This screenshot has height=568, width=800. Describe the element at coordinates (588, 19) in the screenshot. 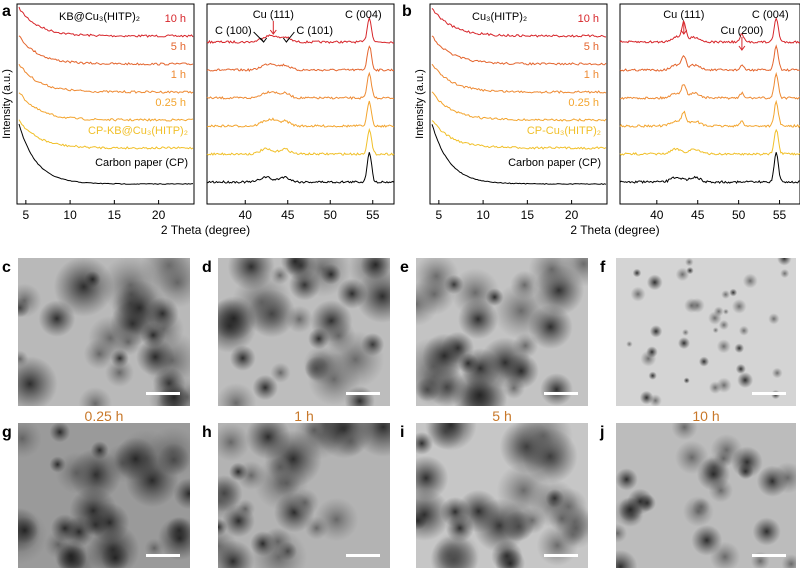

I see `series-label-b-0: 10 h` at that location.